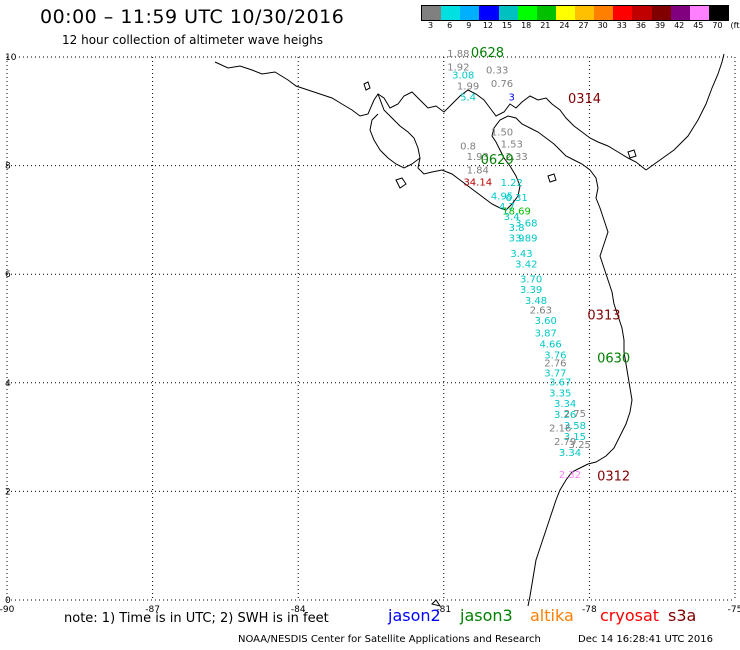 The height and width of the screenshot is (650, 740). Describe the element at coordinates (679, 25) in the screenshot. I see `colorbar-label: 42` at that location.